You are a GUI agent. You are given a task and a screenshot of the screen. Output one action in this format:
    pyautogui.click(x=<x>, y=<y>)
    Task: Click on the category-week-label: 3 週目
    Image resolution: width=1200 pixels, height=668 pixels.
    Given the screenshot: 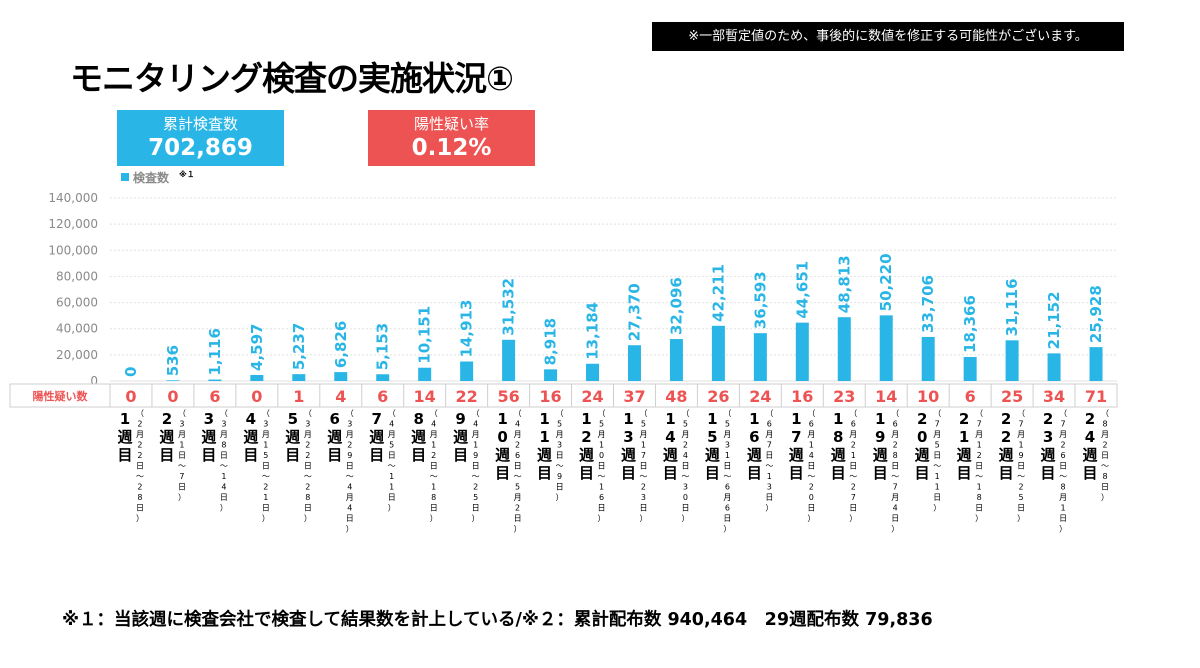 What is the action you would take?
    pyautogui.click(x=208, y=437)
    